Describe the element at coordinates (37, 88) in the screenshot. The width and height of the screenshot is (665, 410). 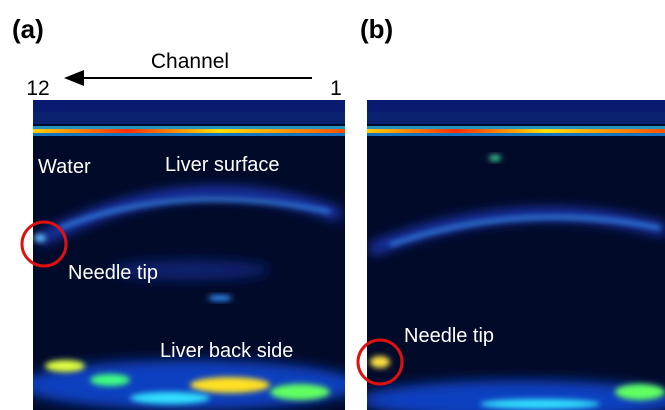
I see `axis-start-label: 12` at that location.